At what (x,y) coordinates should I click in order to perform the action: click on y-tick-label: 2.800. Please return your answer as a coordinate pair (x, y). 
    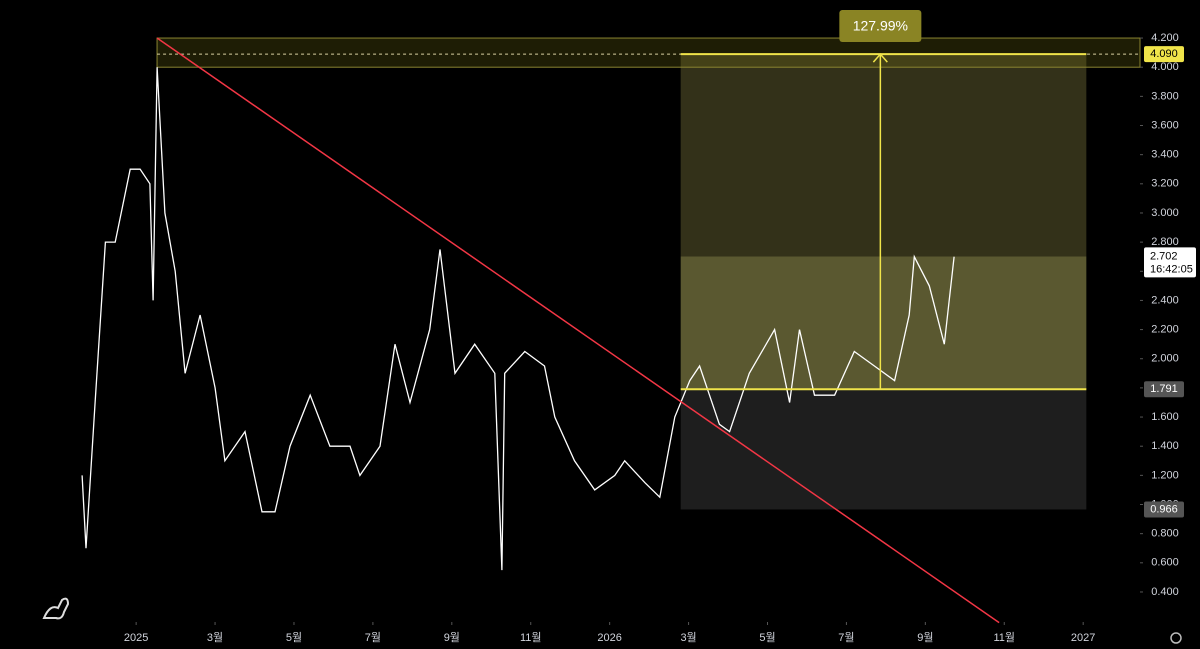
    Looking at the image, I should click on (1165, 242).